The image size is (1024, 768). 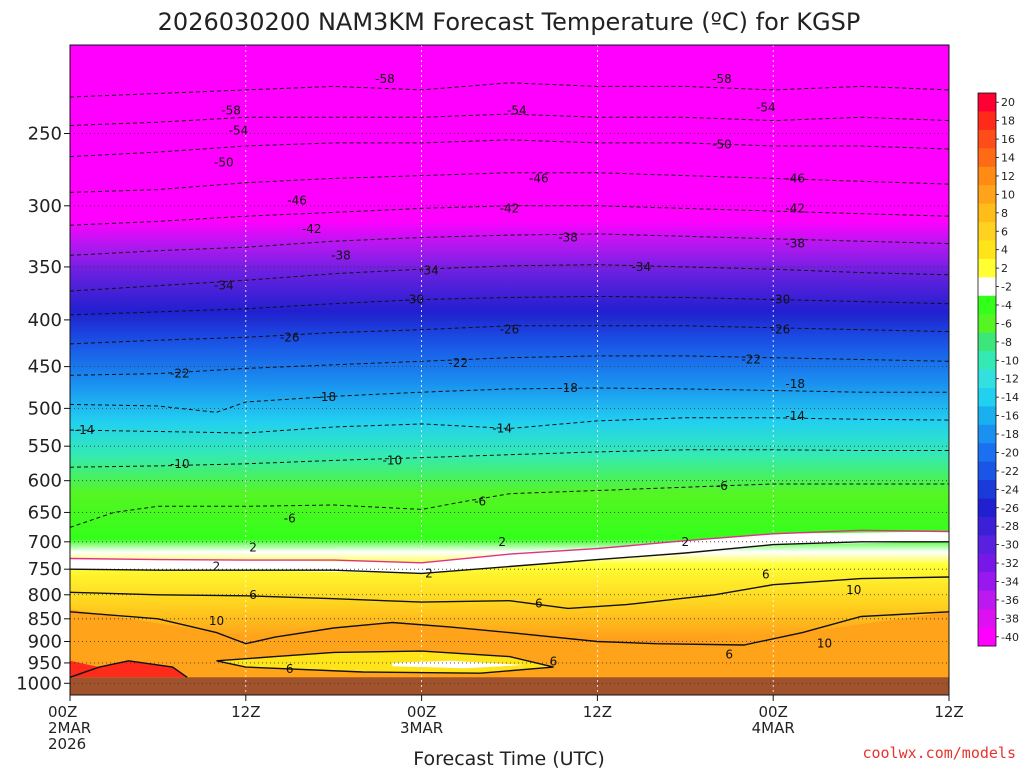 I want to click on colorbar-label: -12, so click(x=1010, y=379).